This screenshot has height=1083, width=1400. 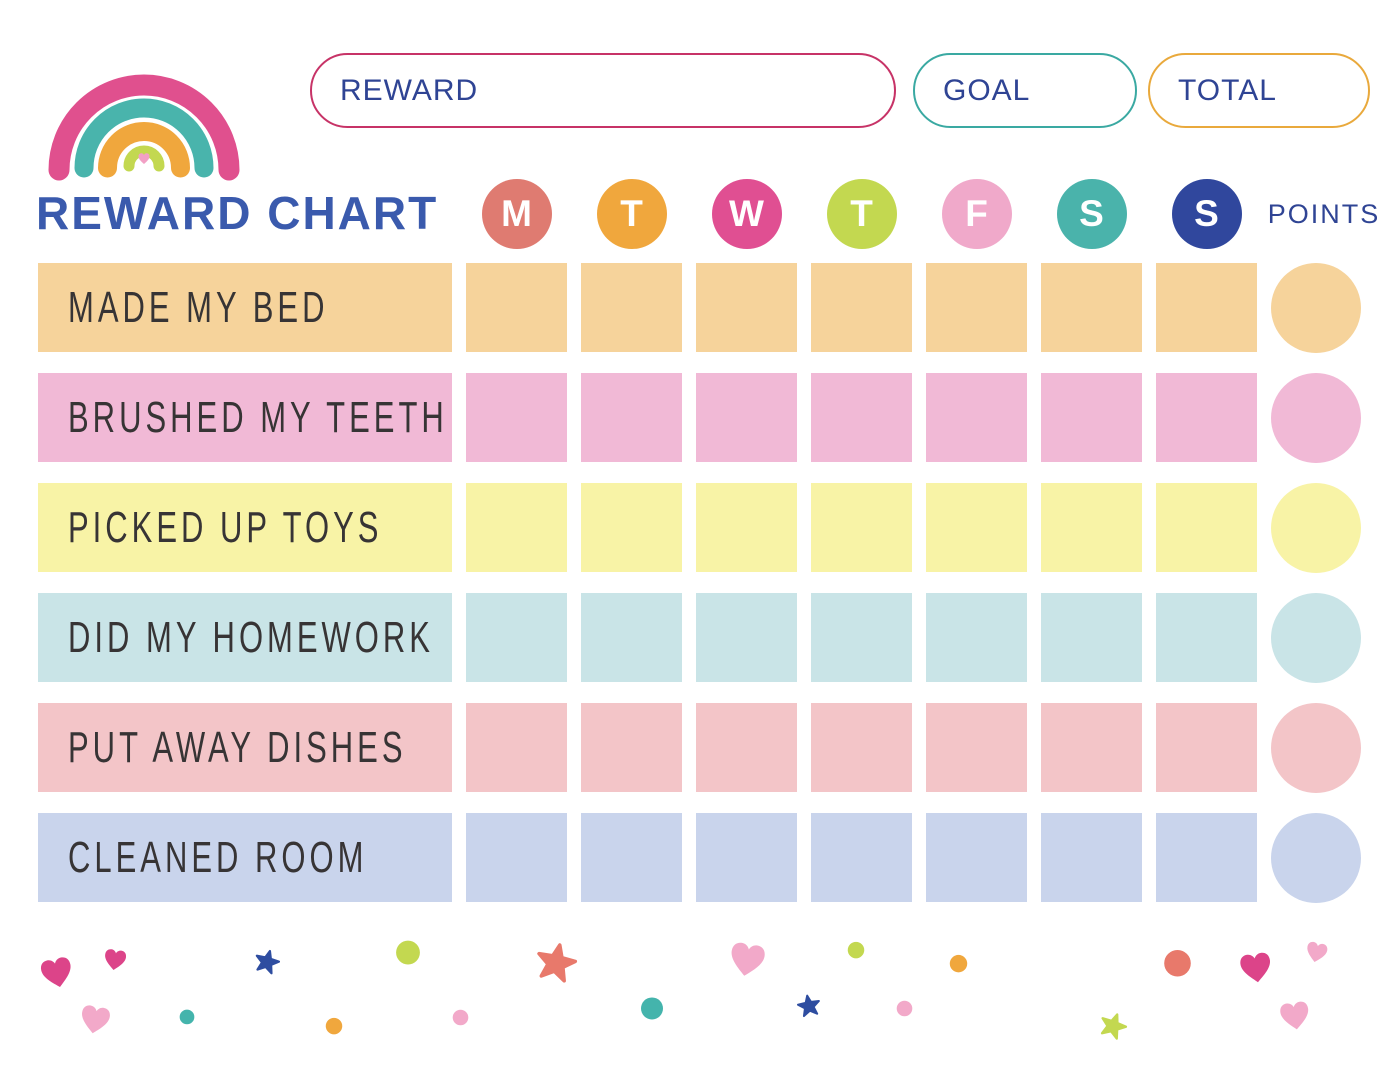 I want to click on day-letter: M, so click(x=516, y=213).